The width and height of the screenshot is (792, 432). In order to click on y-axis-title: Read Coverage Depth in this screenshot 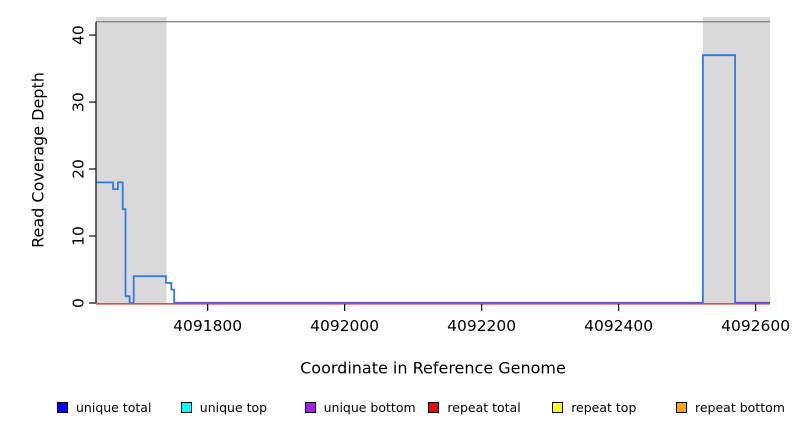, I will do `click(38, 160)`.